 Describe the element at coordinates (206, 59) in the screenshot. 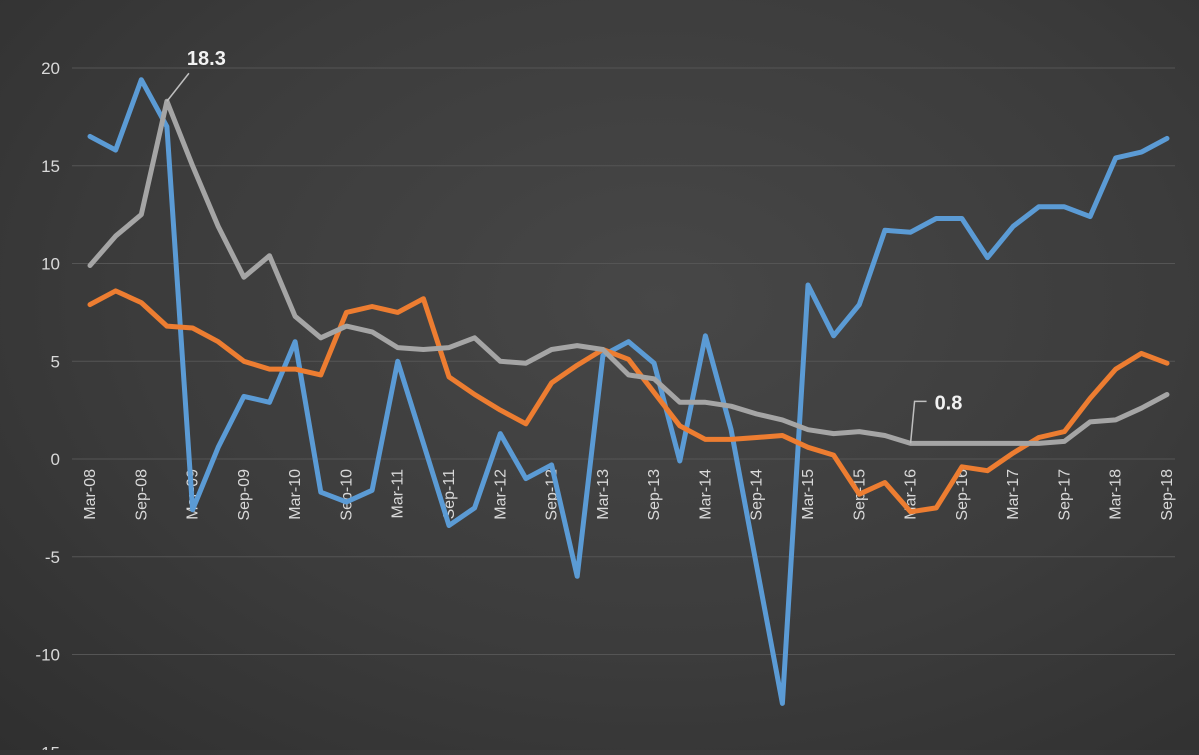

I see `annotation-label: 18.3` at that location.